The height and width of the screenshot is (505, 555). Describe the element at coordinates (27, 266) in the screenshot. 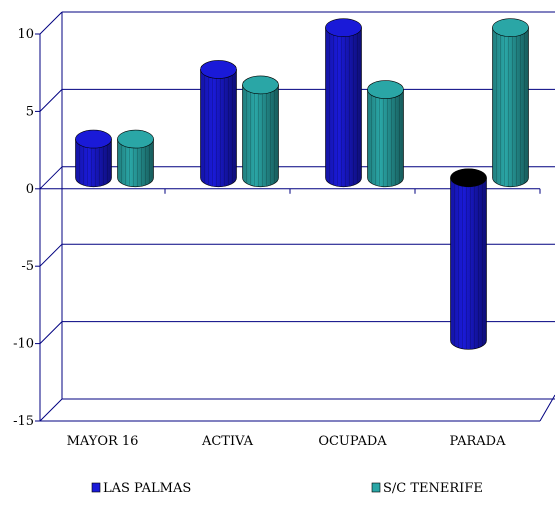

I see `y-tick-label: -5` at that location.